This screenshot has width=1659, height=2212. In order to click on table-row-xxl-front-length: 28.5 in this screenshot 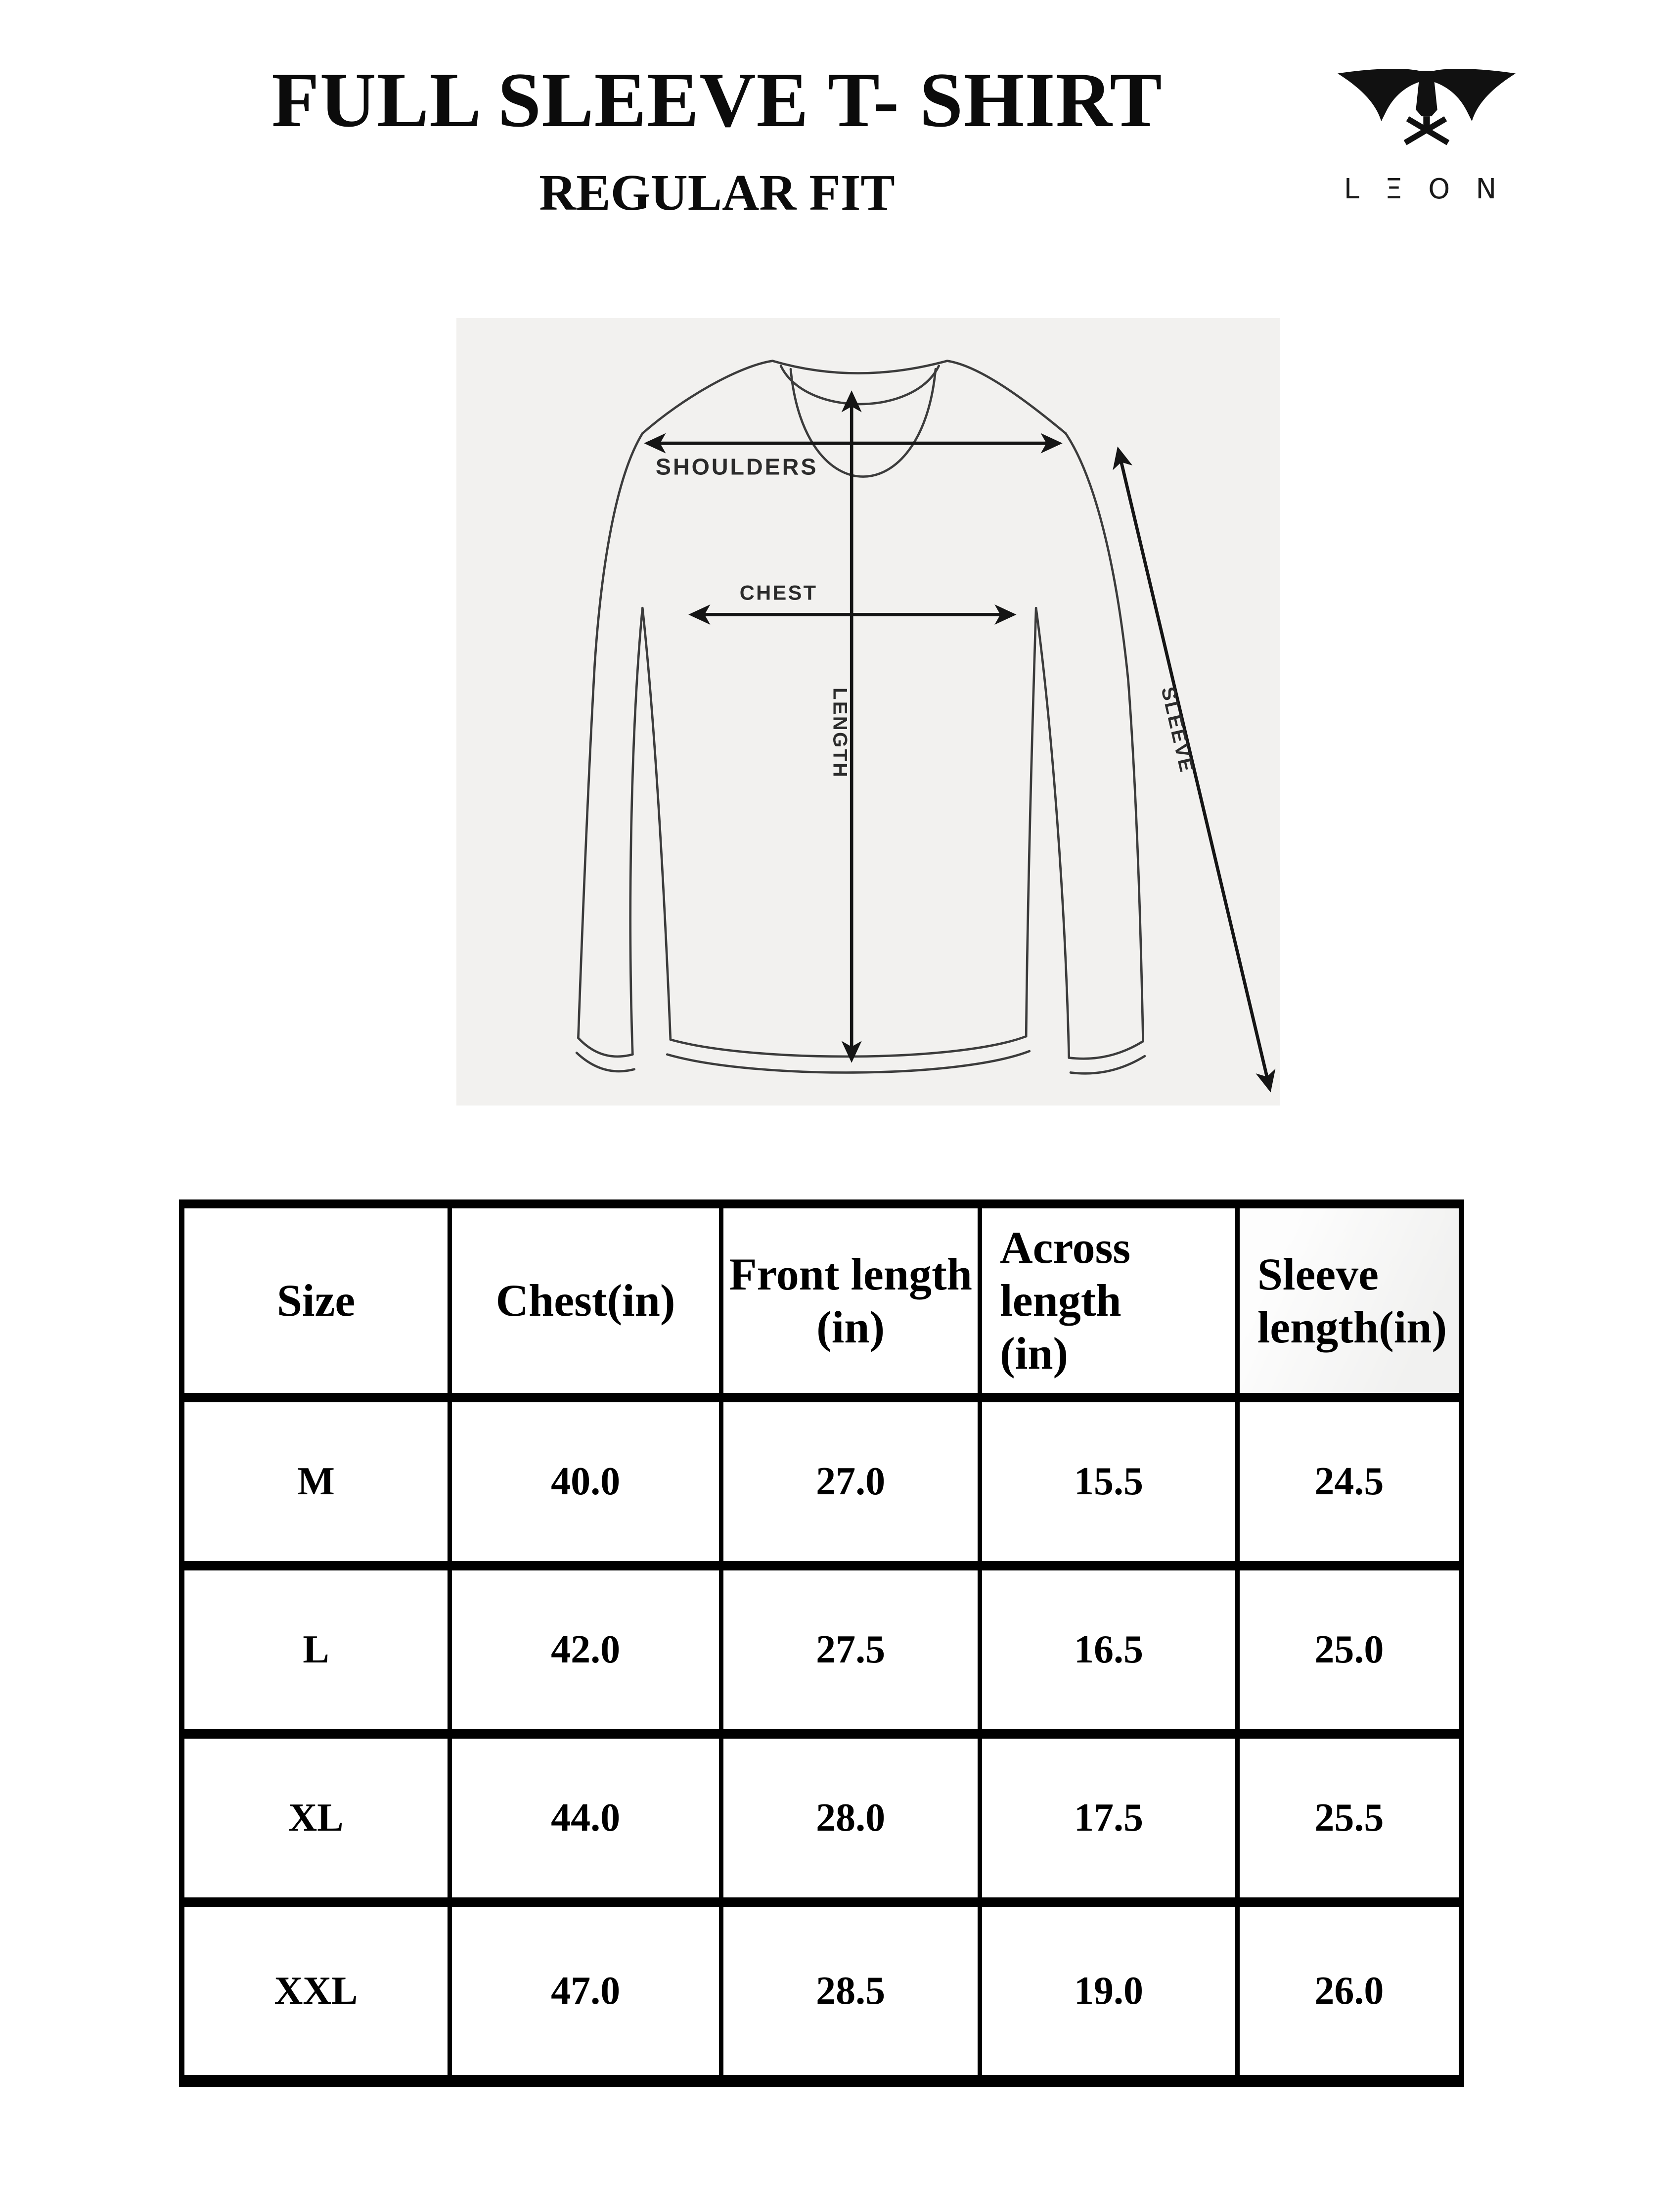, I will do `click(853, 1991)`.